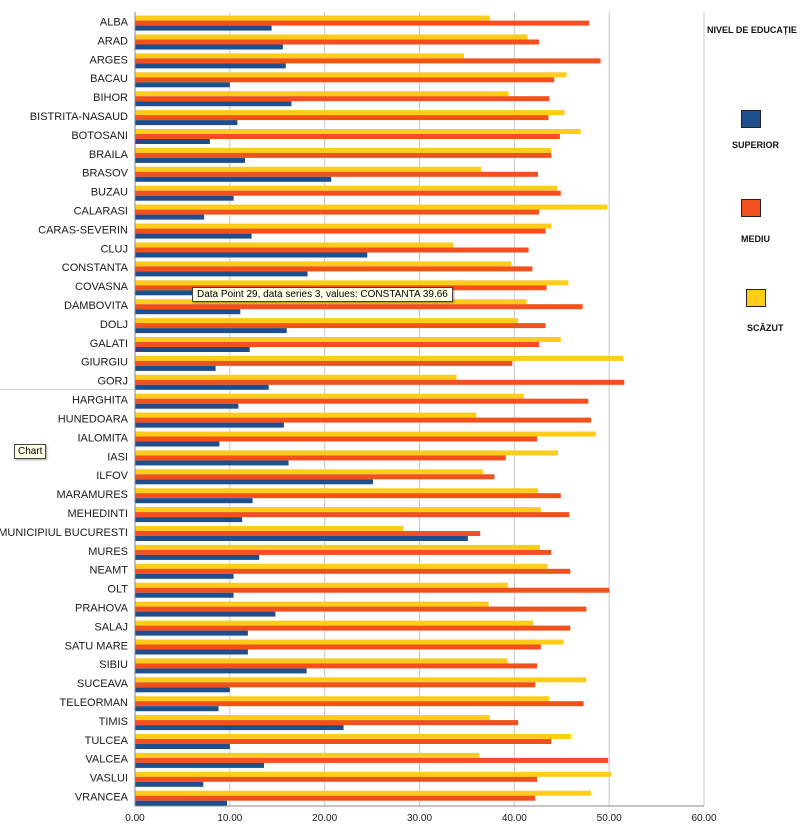 The height and width of the screenshot is (829, 806). I want to click on bar-superior-prahova, so click(205, 614).